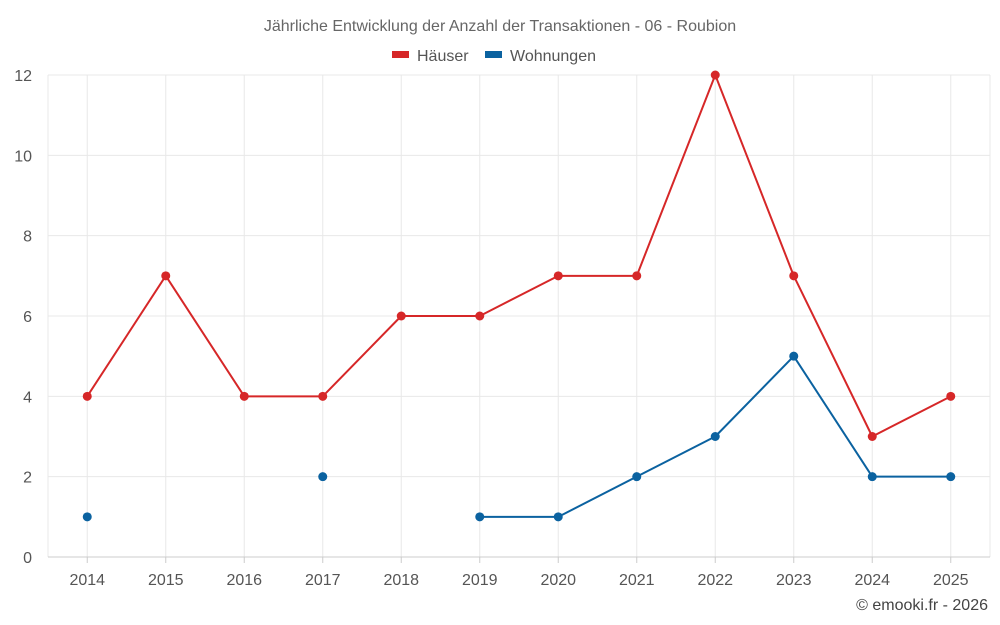  What do you see at coordinates (951, 396) in the screenshot?
I see `data-point-0-2025` at bounding box center [951, 396].